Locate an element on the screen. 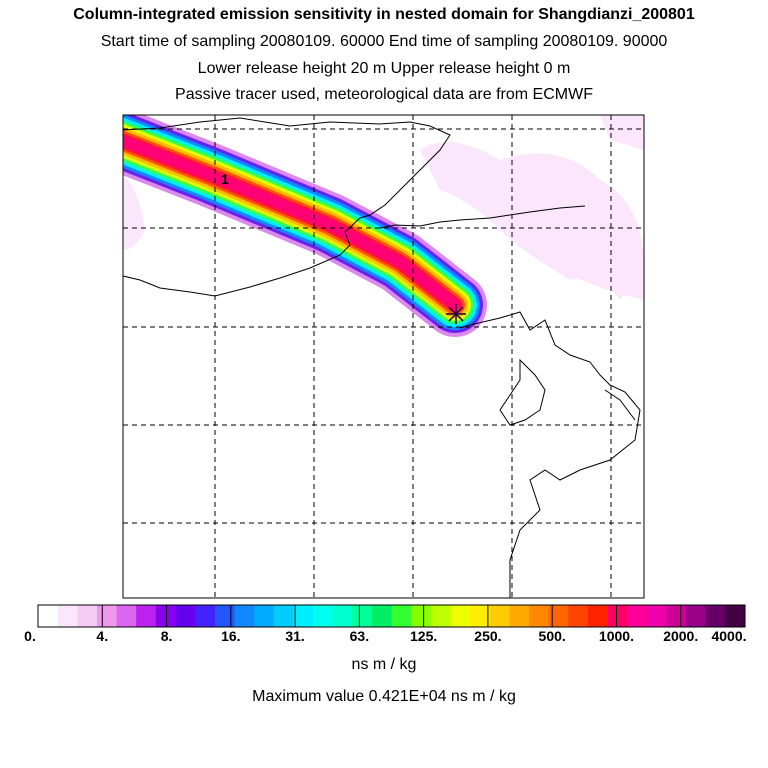 The height and width of the screenshot is (768, 768). plume is located at coordinates (305, 226).